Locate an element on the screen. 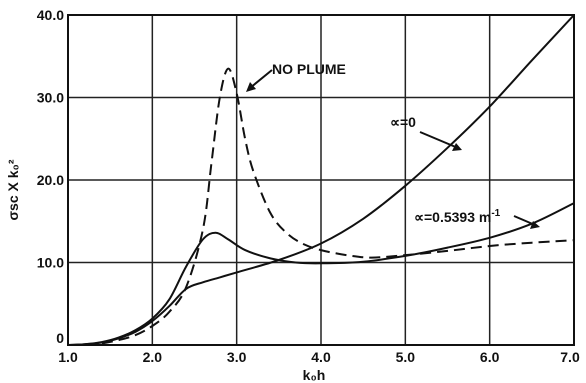  annotation-alpha-zero-arrow is located at coordinates (439, 140).